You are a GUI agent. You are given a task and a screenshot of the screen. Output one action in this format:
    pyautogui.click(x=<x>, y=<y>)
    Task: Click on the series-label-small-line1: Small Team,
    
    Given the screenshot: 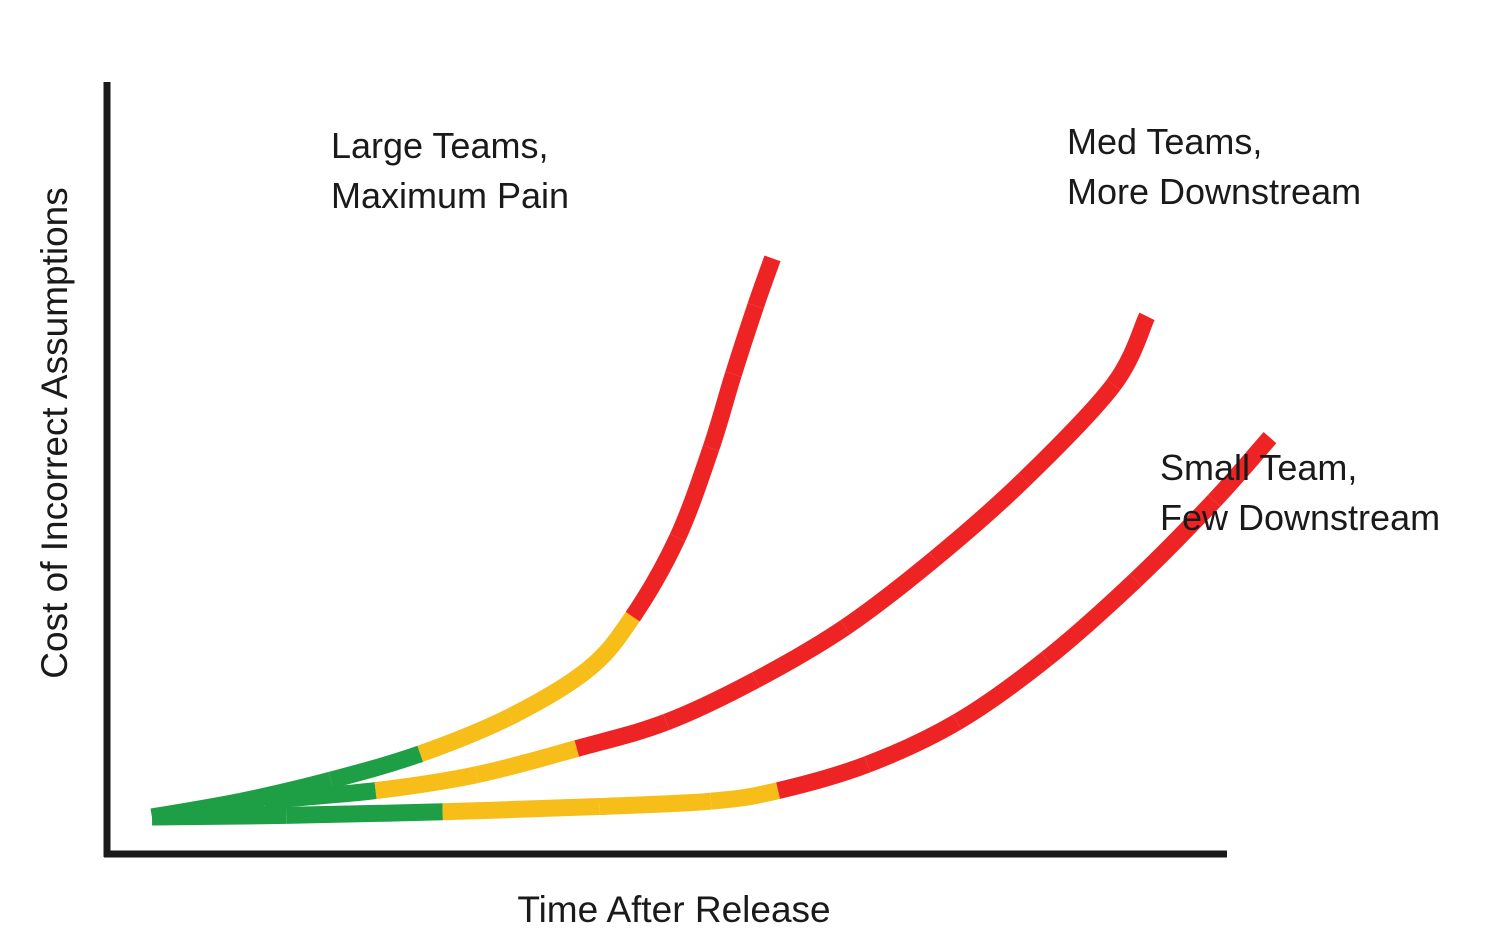 What is the action you would take?
    pyautogui.click(x=1258, y=467)
    